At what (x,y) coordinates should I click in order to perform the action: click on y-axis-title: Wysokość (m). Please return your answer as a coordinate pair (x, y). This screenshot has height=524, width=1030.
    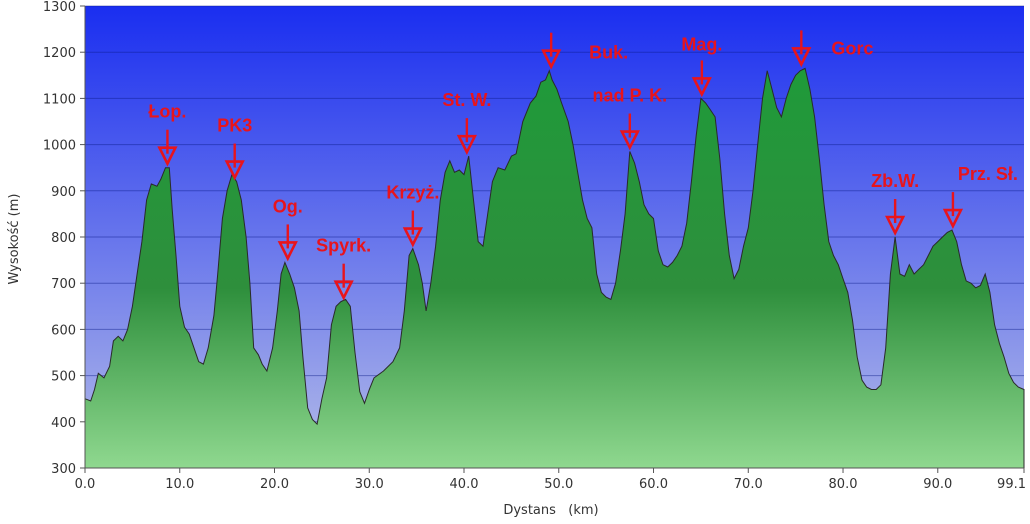
    Looking at the image, I should click on (14, 239).